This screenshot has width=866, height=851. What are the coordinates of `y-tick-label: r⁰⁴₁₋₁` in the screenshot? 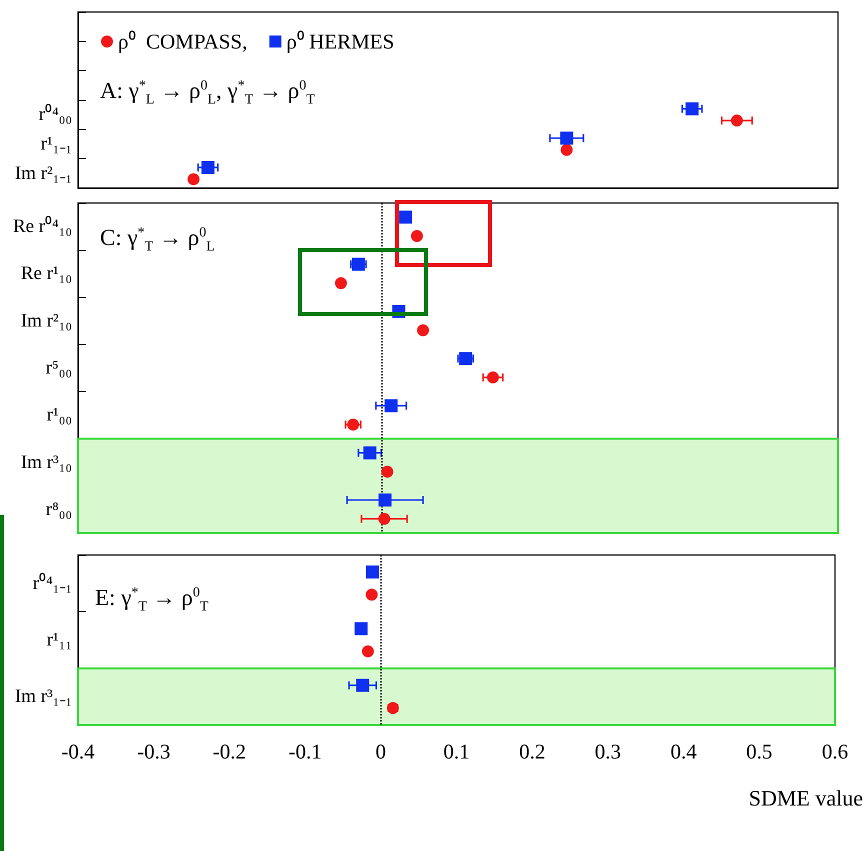 It's located at (52, 583).